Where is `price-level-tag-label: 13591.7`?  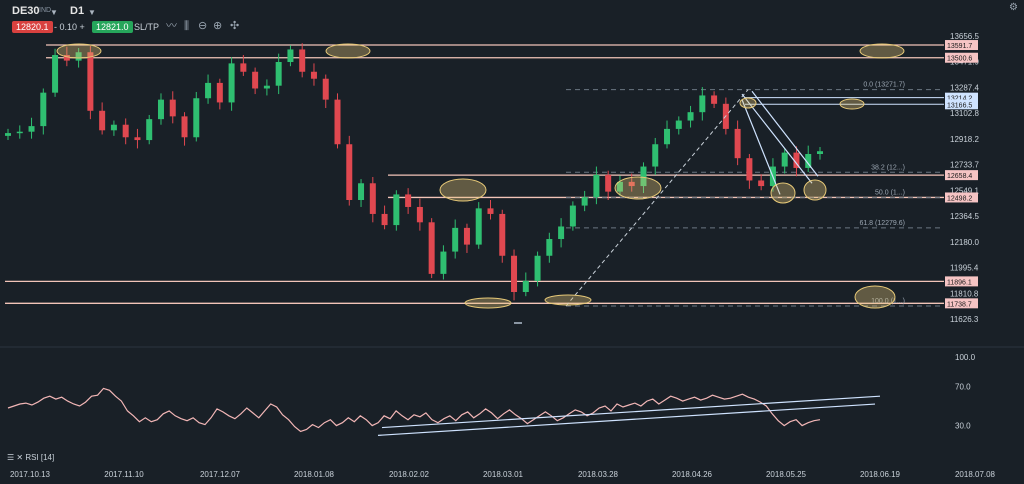 price-level-tag-label: 13591.7 is located at coordinates (959, 46).